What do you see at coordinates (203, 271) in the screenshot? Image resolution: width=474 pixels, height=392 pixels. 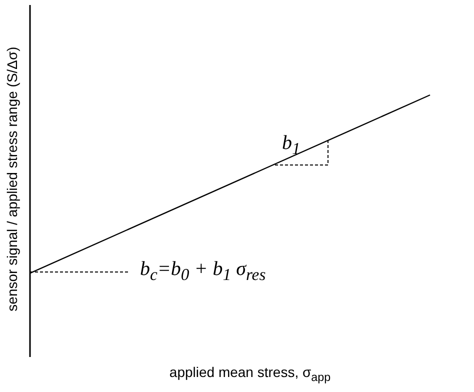 I see `annotation: b$_{c}$=b$_{0}$ + b$_{1}$ σ$_{res}$` at bounding box center [203, 271].